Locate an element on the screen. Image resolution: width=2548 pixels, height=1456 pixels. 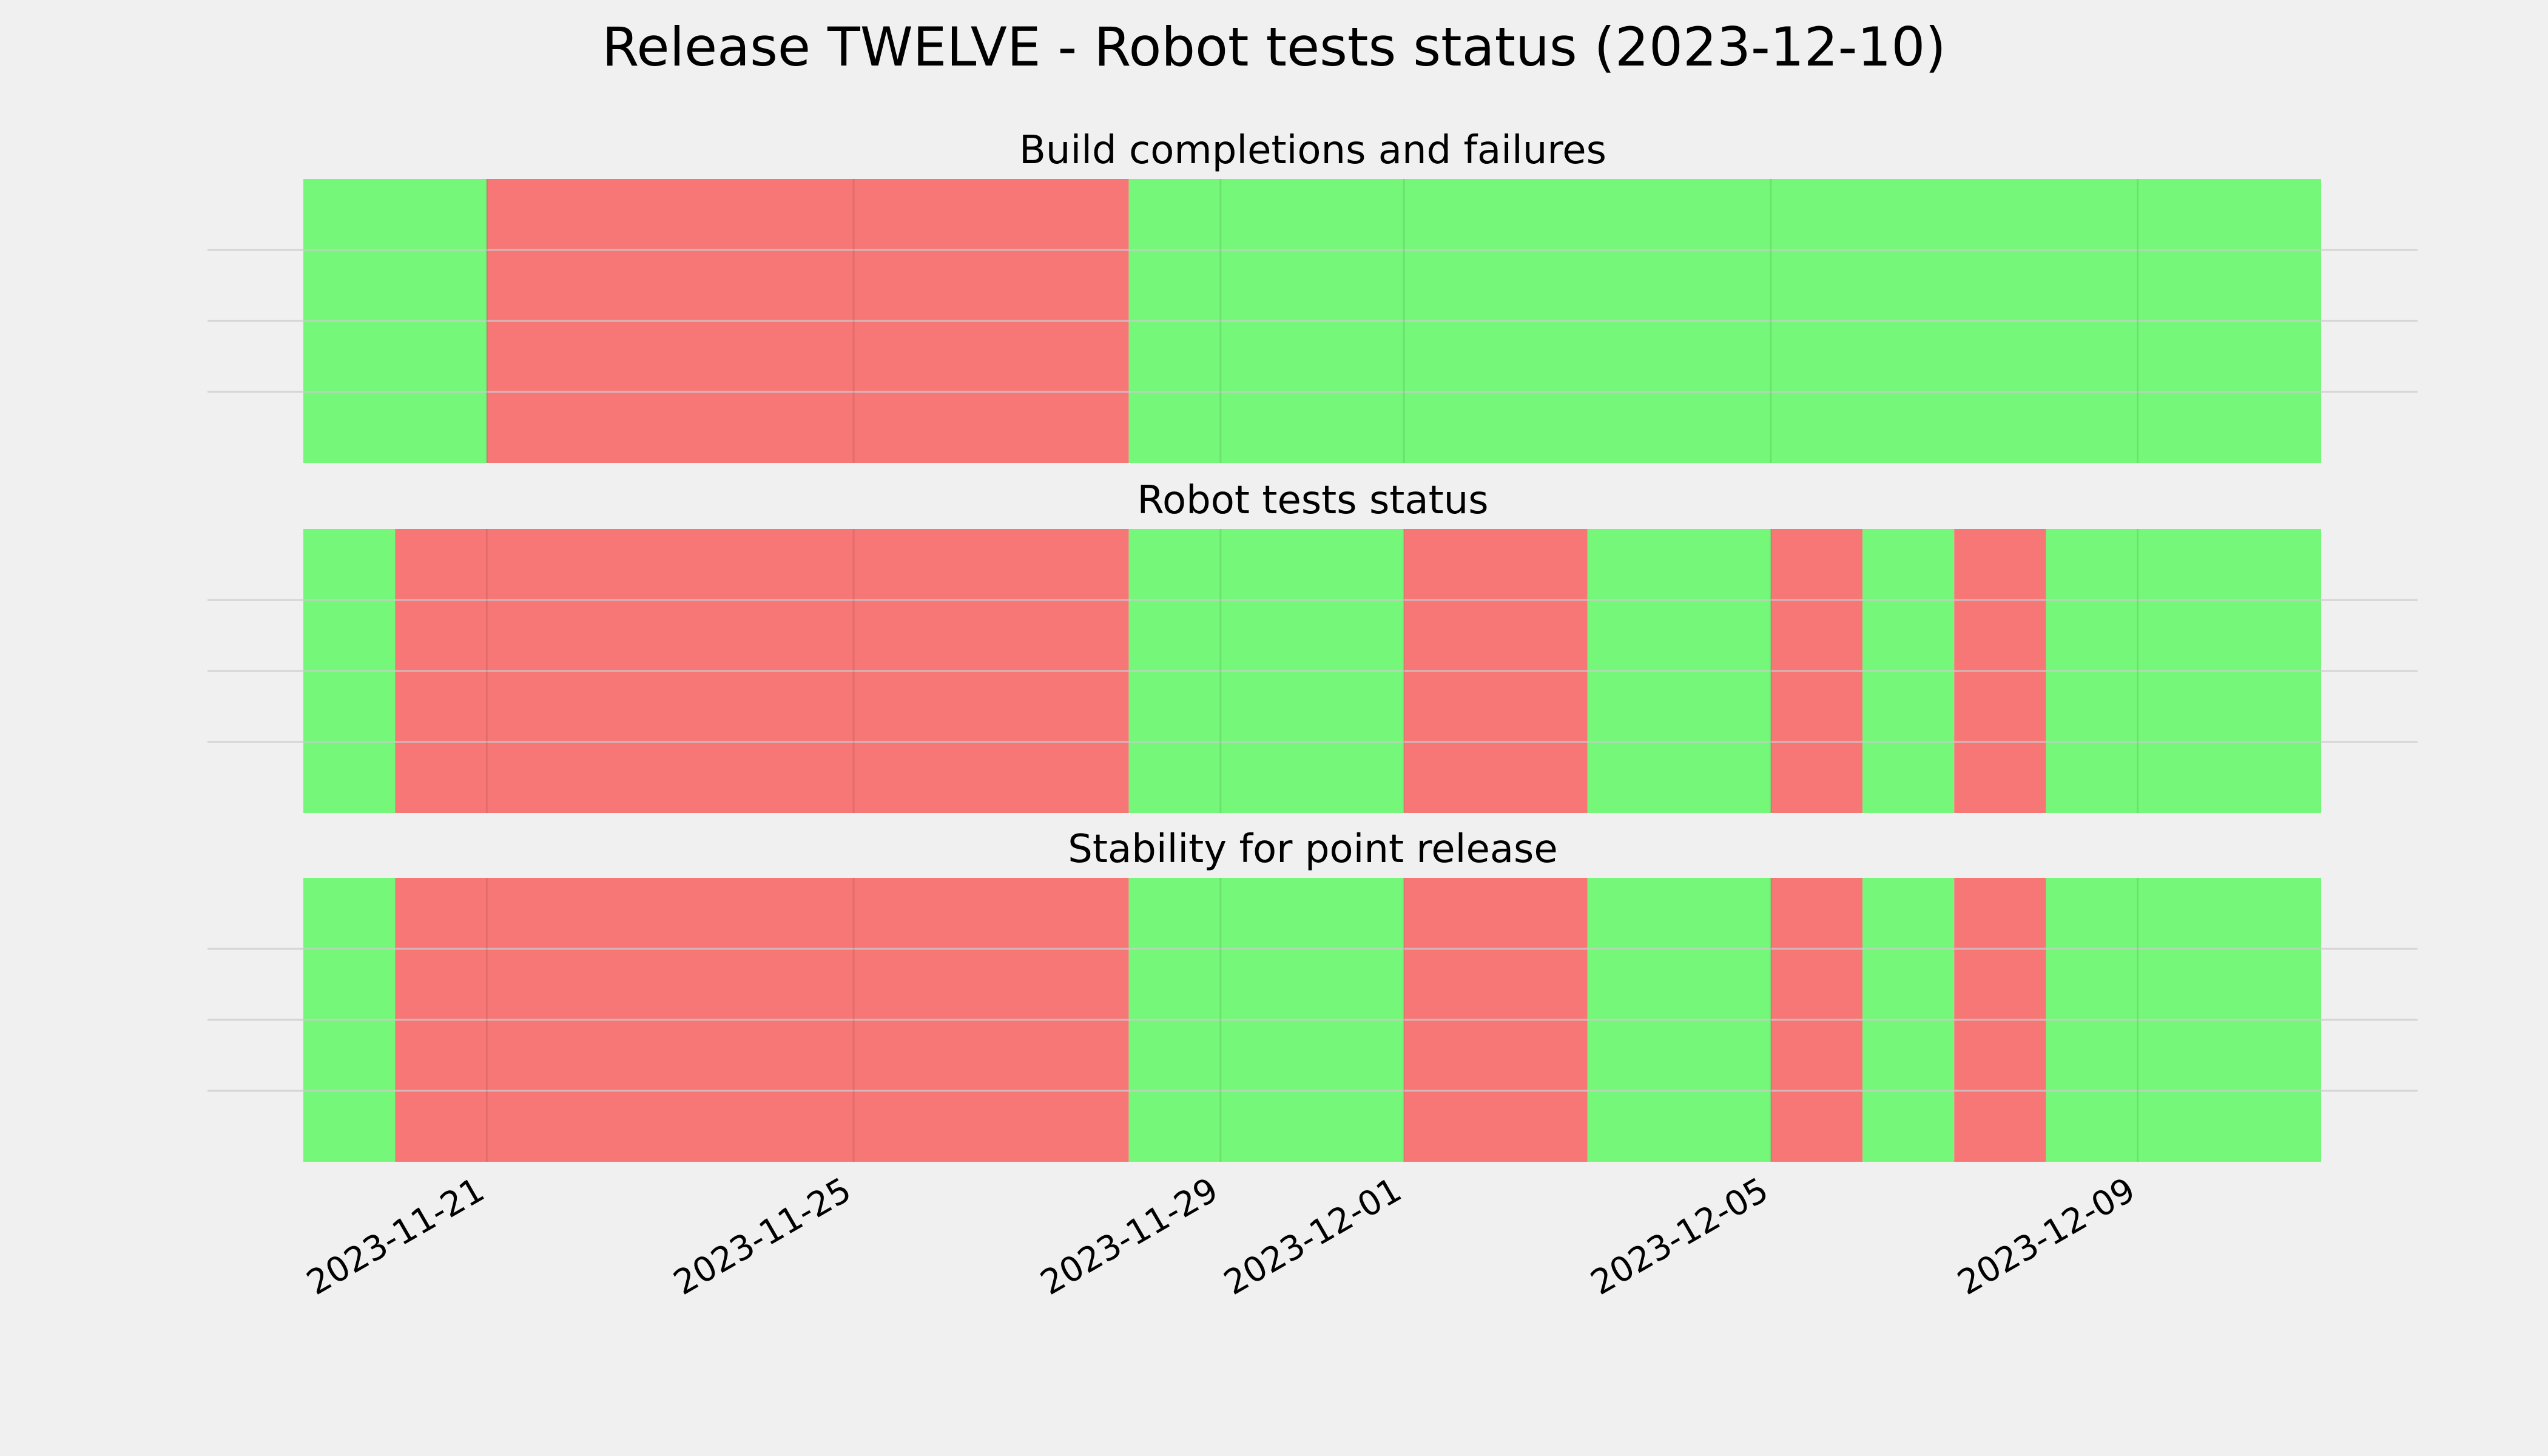
panel-title: Stability for point release is located at coordinates (1313, 849).